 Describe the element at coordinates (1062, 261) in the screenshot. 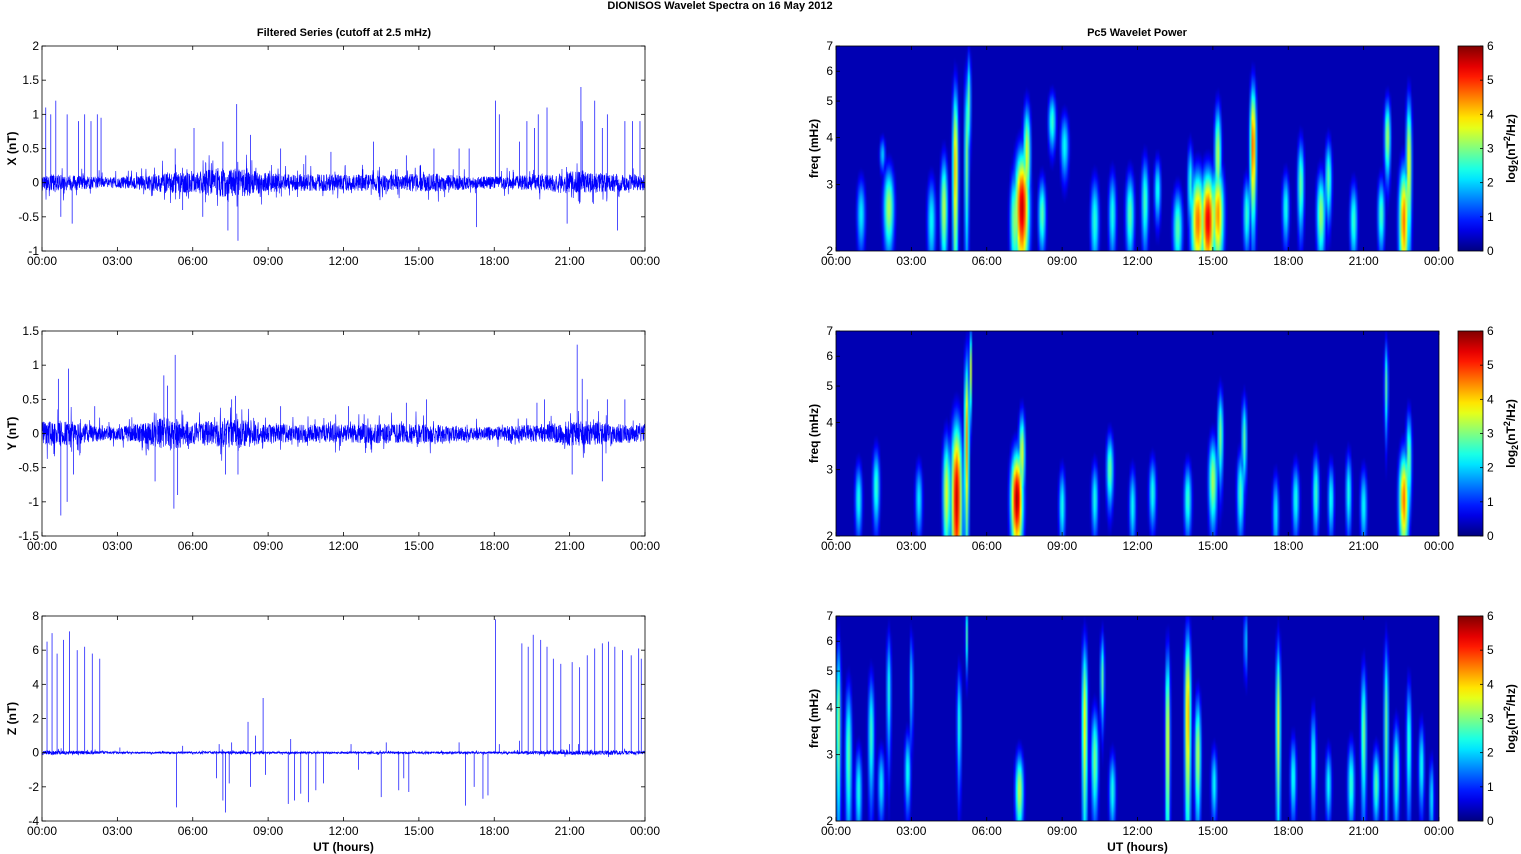

I see `x-tick-label: 09:00` at that location.